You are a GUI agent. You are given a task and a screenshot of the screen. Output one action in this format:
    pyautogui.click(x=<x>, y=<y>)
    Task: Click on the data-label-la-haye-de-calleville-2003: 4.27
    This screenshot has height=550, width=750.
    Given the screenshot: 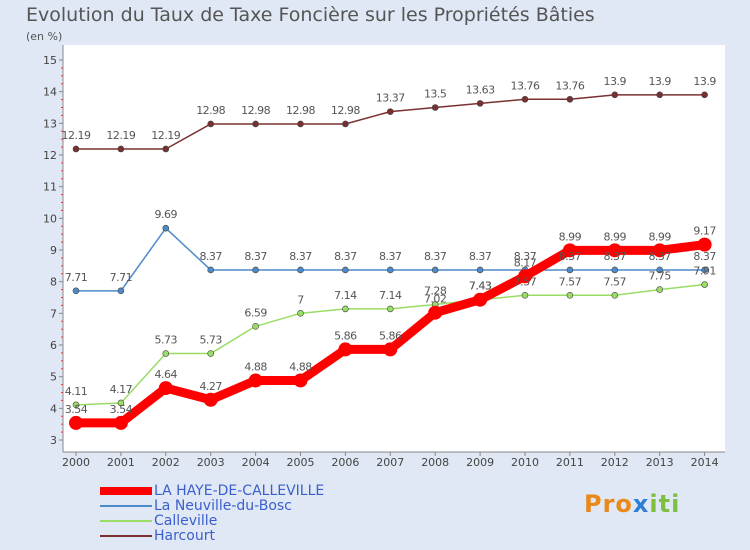 What is the action you would take?
    pyautogui.click(x=210, y=386)
    